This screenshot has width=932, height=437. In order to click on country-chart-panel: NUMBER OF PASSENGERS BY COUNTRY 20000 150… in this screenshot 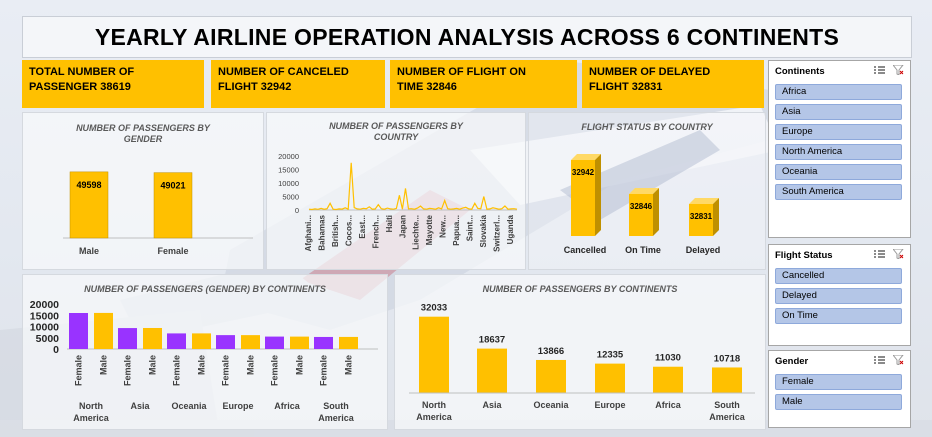, I will do `click(396, 191)`.